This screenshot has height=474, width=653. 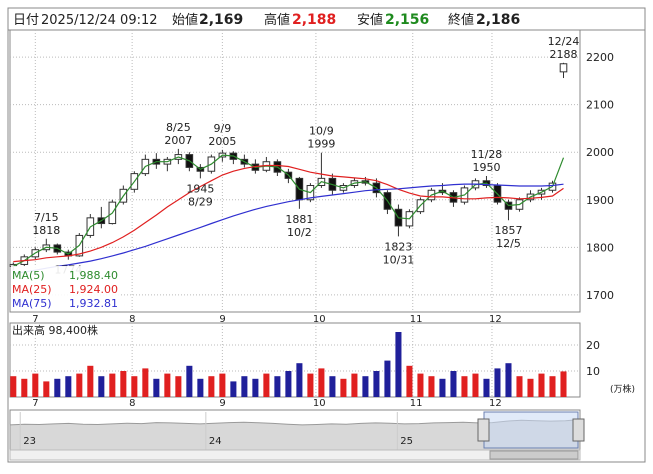 What do you see at coordinates (600, 247) in the screenshot?
I see `y-tick-label: 1800` at bounding box center [600, 247].